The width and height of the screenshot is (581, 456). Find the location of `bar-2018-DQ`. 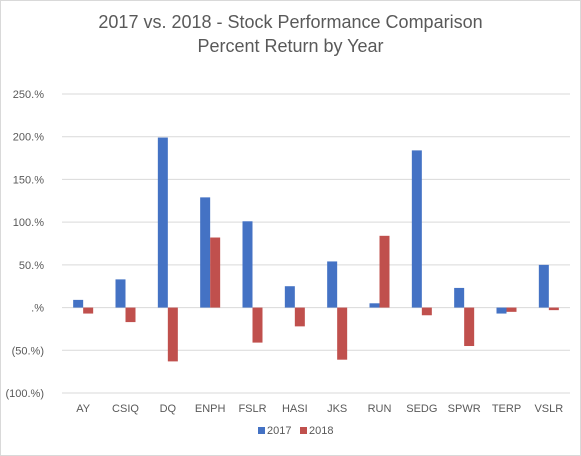

bar-2018-DQ is located at coordinates (172, 334).